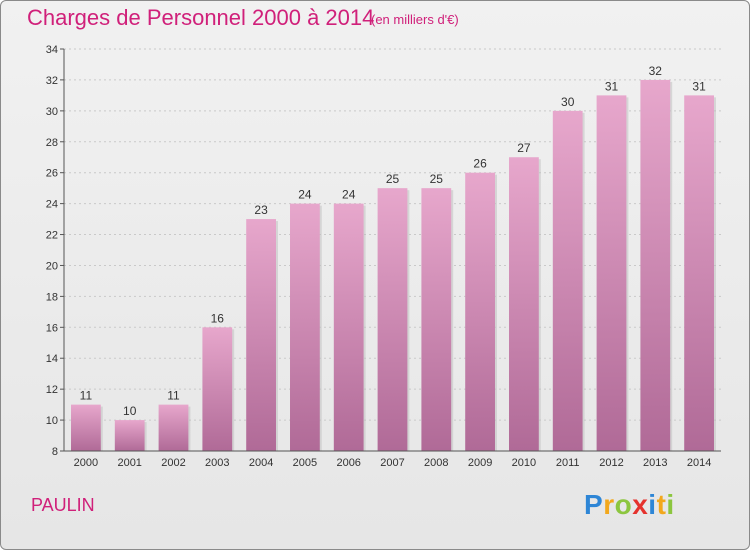 The width and height of the screenshot is (750, 550). I want to click on x-tick-label: 2011, so click(568, 463).